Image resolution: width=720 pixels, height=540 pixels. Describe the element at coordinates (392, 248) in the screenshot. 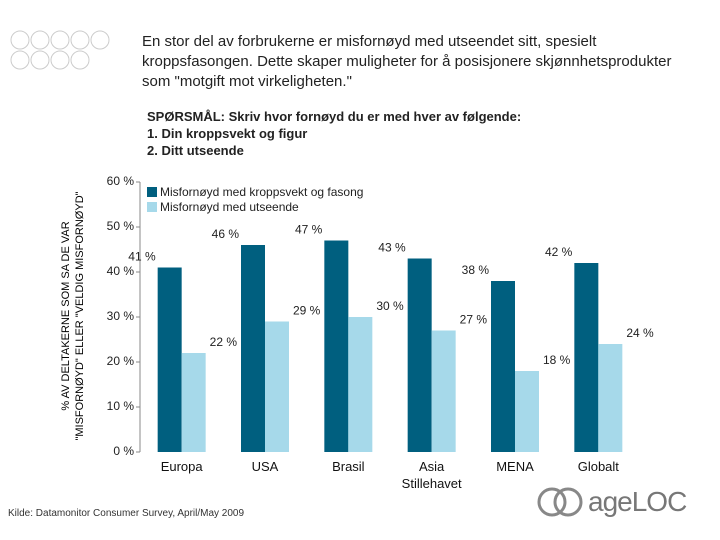

I see `value-label: 43 %` at that location.